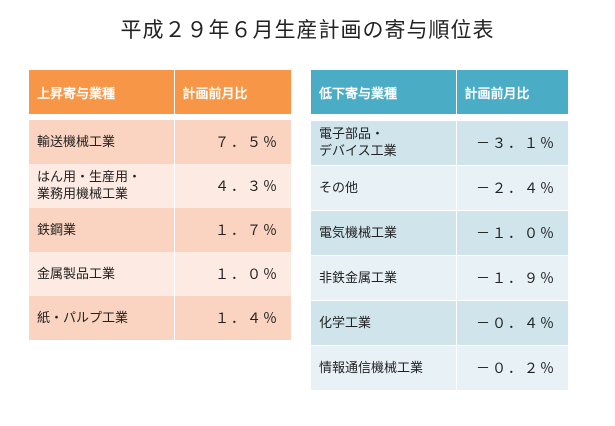 The image size is (615, 426). I want to click on change-value: －０．２％, so click(511, 367).